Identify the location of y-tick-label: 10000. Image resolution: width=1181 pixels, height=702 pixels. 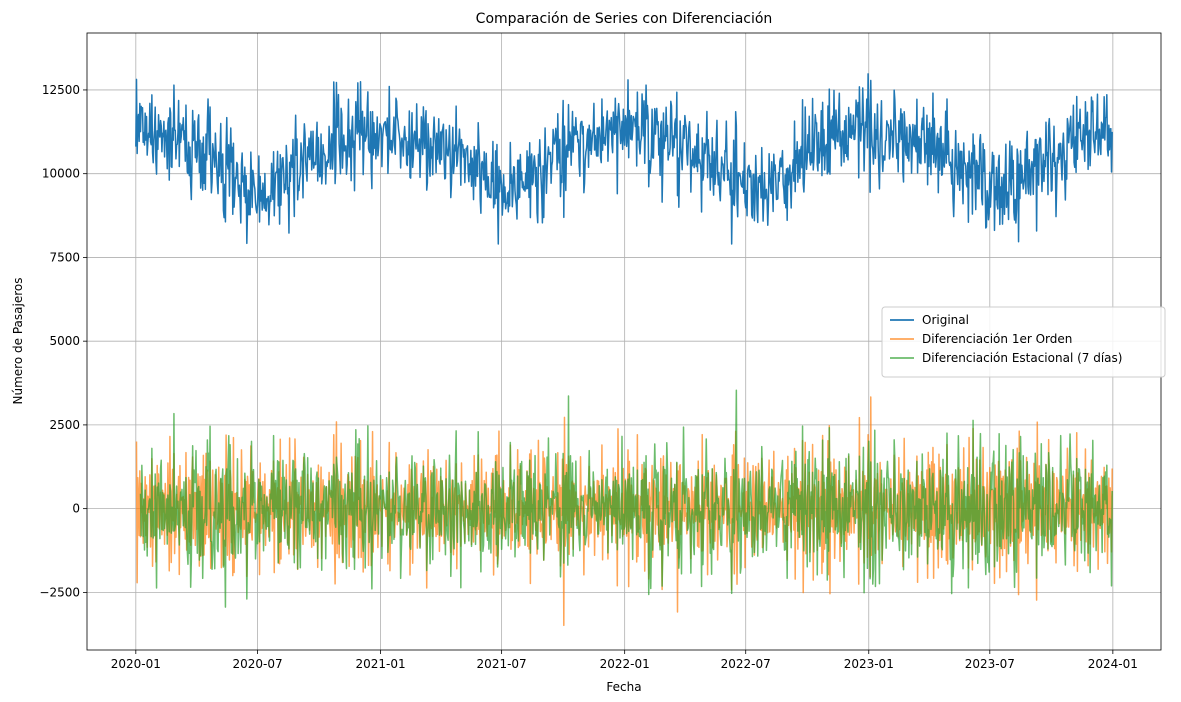
(61, 174).